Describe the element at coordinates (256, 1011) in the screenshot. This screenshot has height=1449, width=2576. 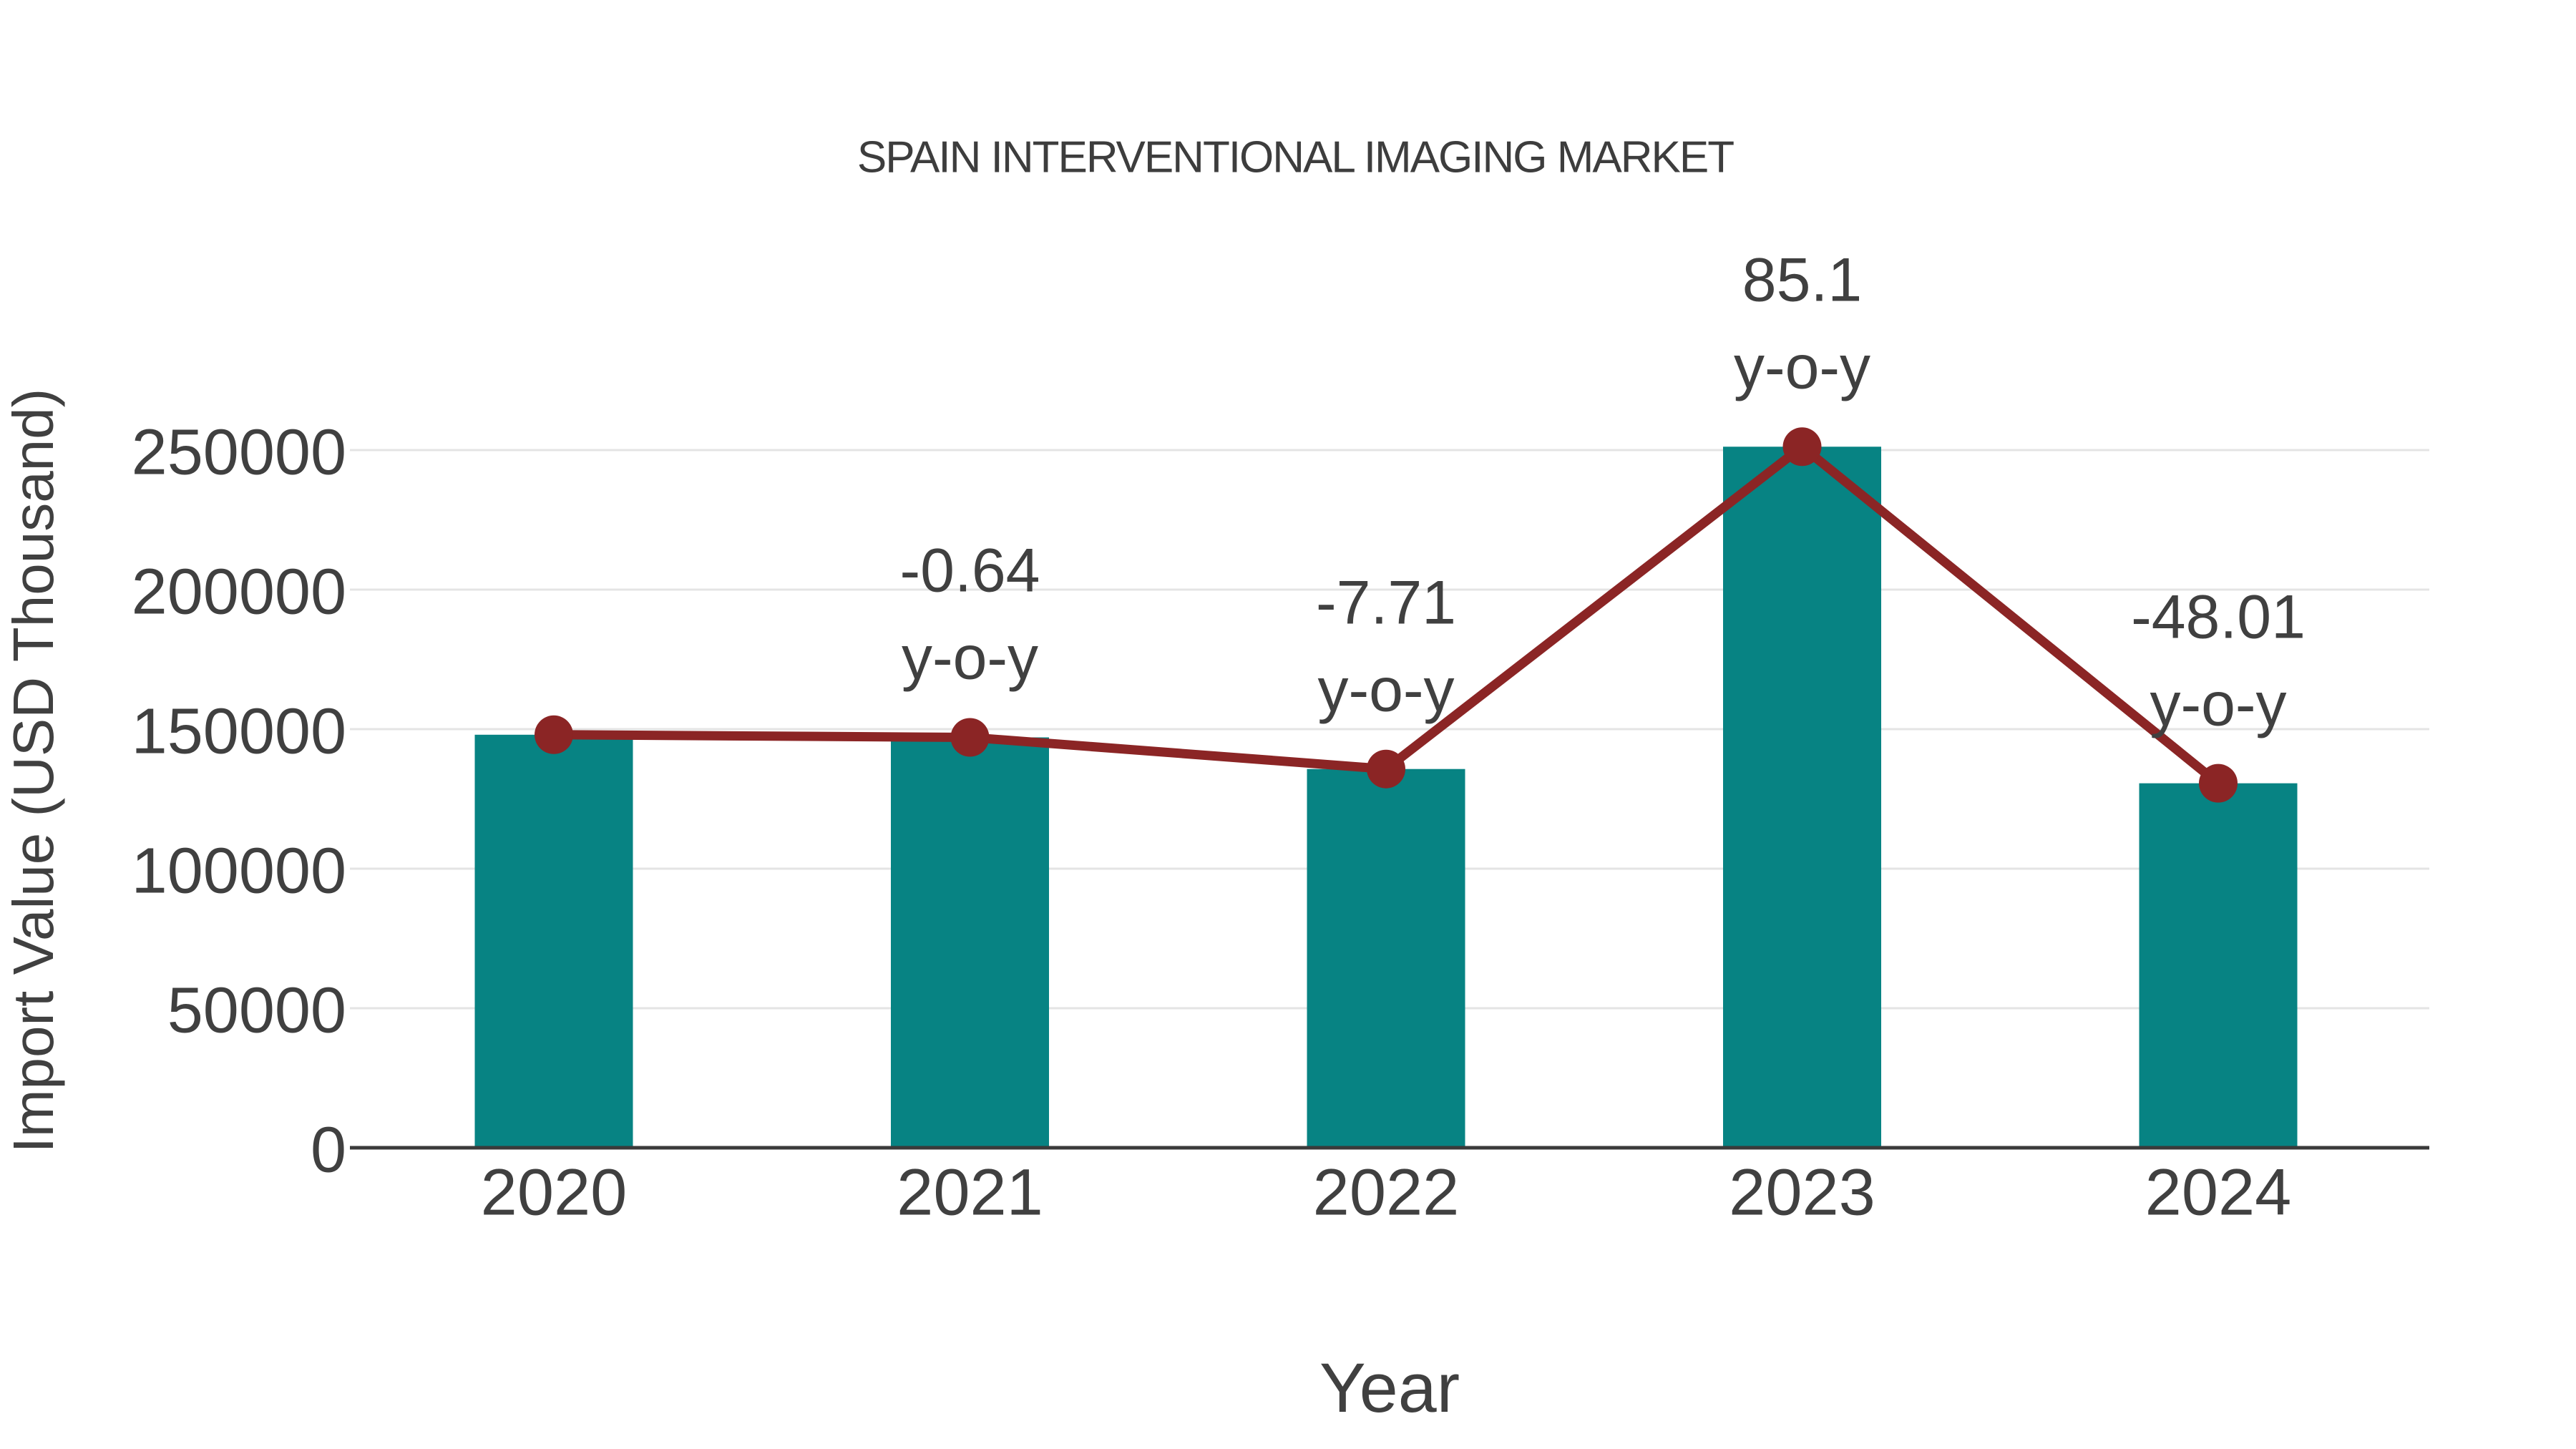
I see `y-tick-50000: 50000` at that location.